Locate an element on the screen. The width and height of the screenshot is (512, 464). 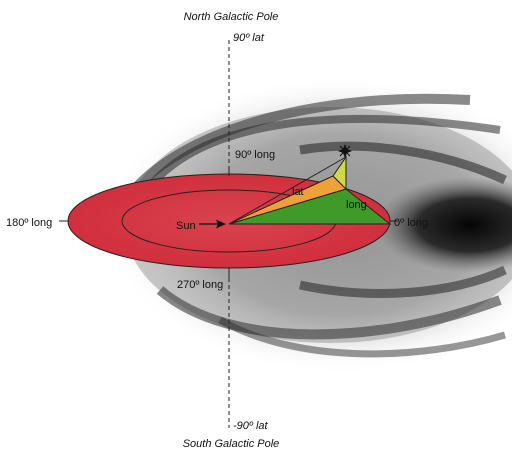
long-90-label: 90º long is located at coordinates (255, 155).